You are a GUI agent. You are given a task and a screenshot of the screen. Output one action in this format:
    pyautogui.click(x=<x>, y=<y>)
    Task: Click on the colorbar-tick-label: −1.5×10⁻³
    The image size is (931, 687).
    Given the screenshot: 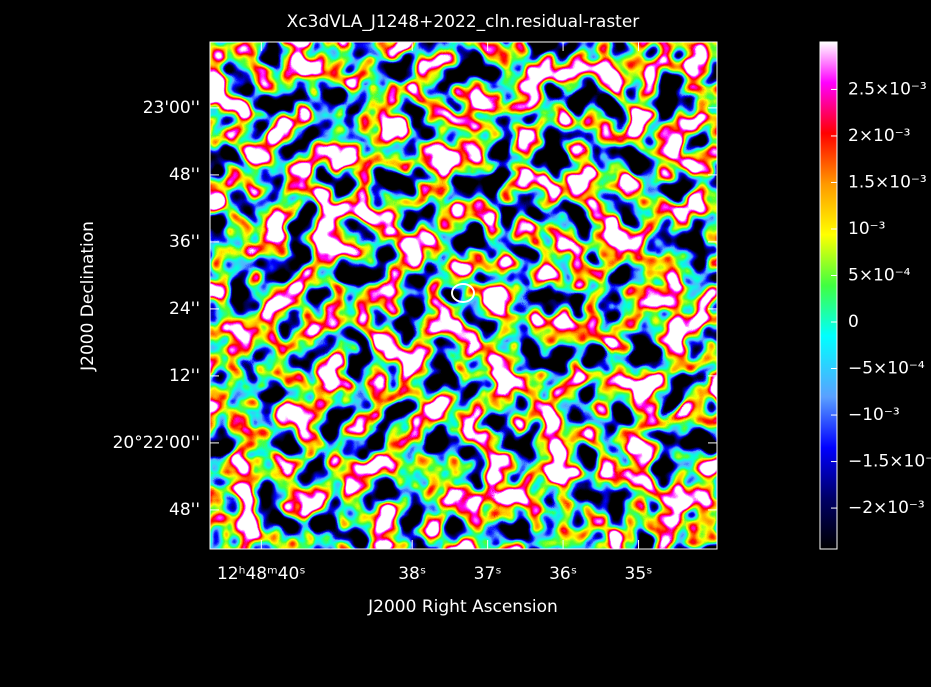 What is the action you would take?
    pyautogui.click(x=889, y=462)
    